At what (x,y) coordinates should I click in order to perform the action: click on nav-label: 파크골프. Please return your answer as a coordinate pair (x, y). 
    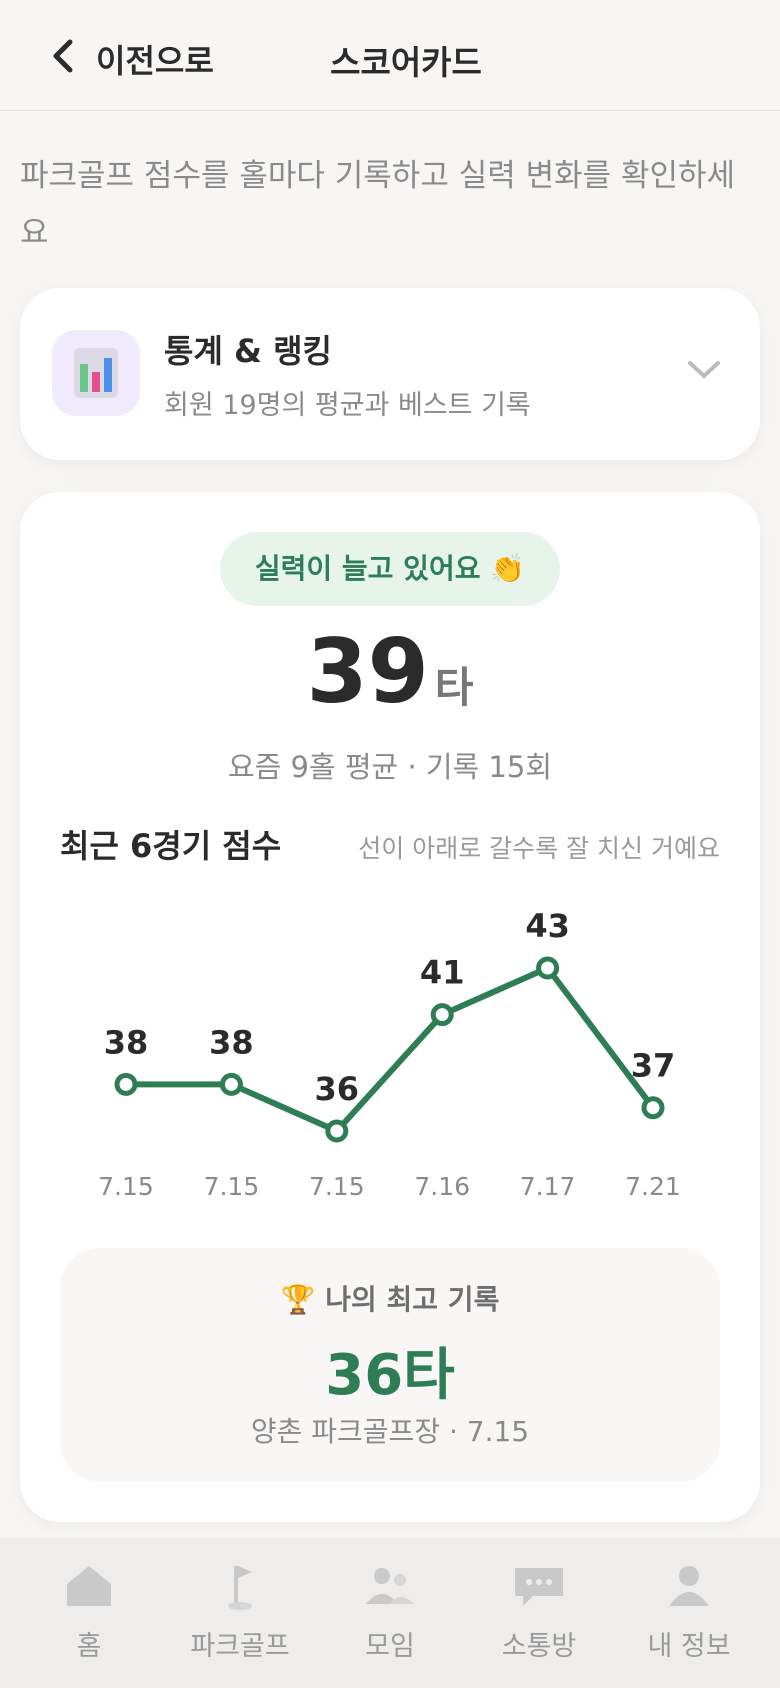
    Looking at the image, I should click on (240, 1646).